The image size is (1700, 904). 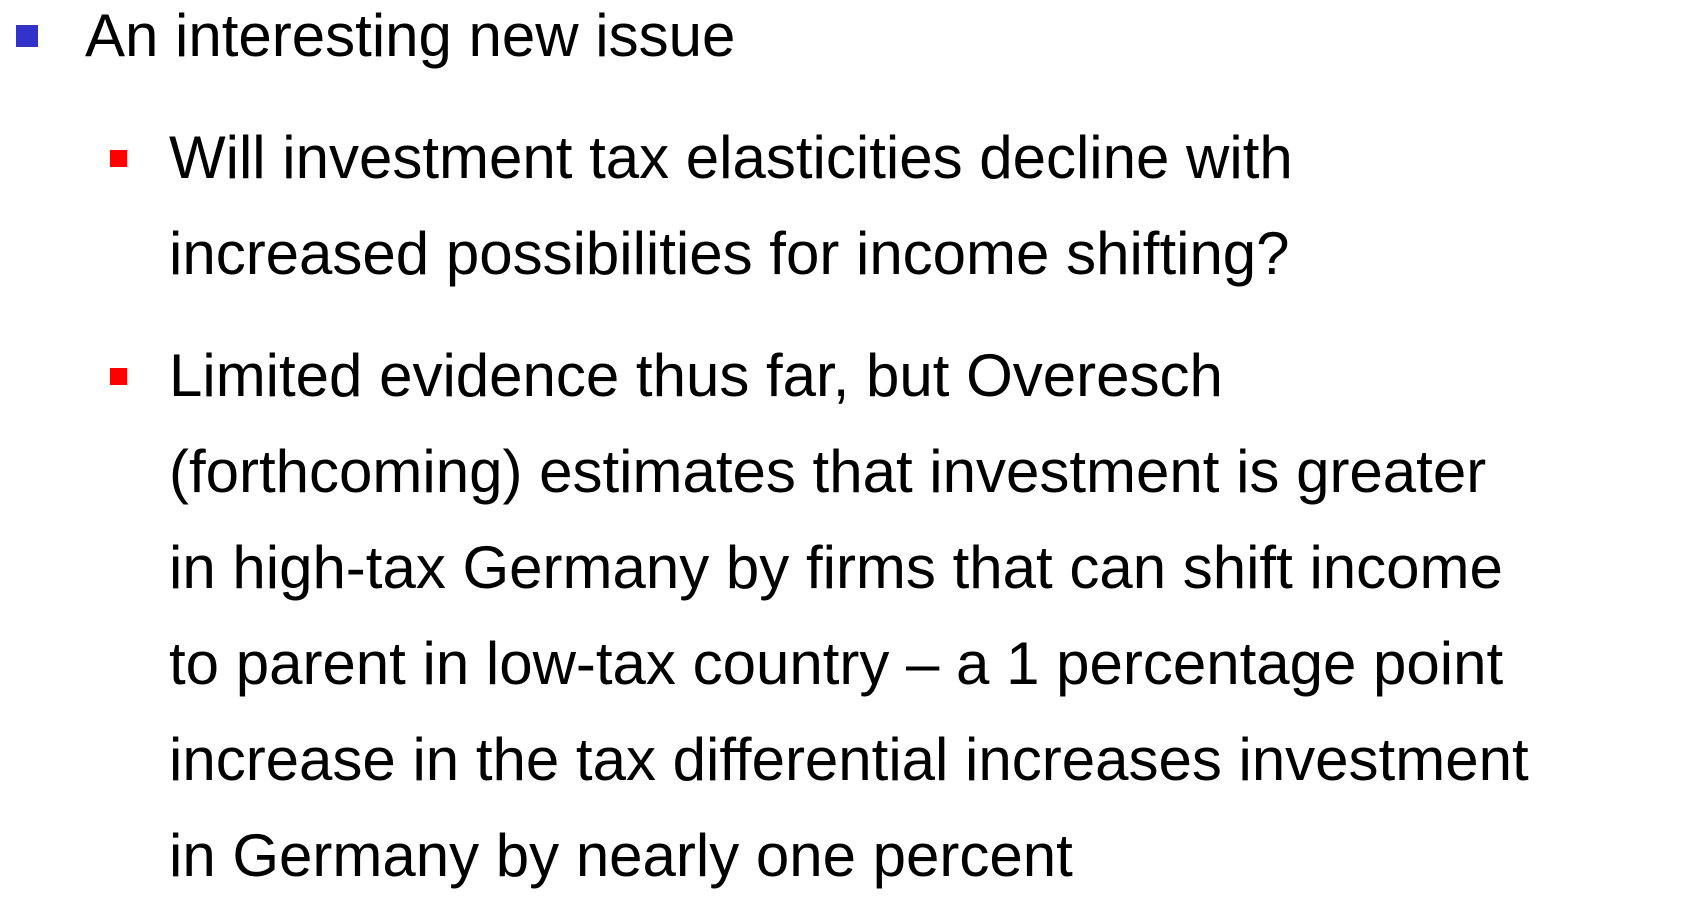 I want to click on sub-bullet-text: Limited evidence thus far, but Overesch, so click(x=696, y=375).